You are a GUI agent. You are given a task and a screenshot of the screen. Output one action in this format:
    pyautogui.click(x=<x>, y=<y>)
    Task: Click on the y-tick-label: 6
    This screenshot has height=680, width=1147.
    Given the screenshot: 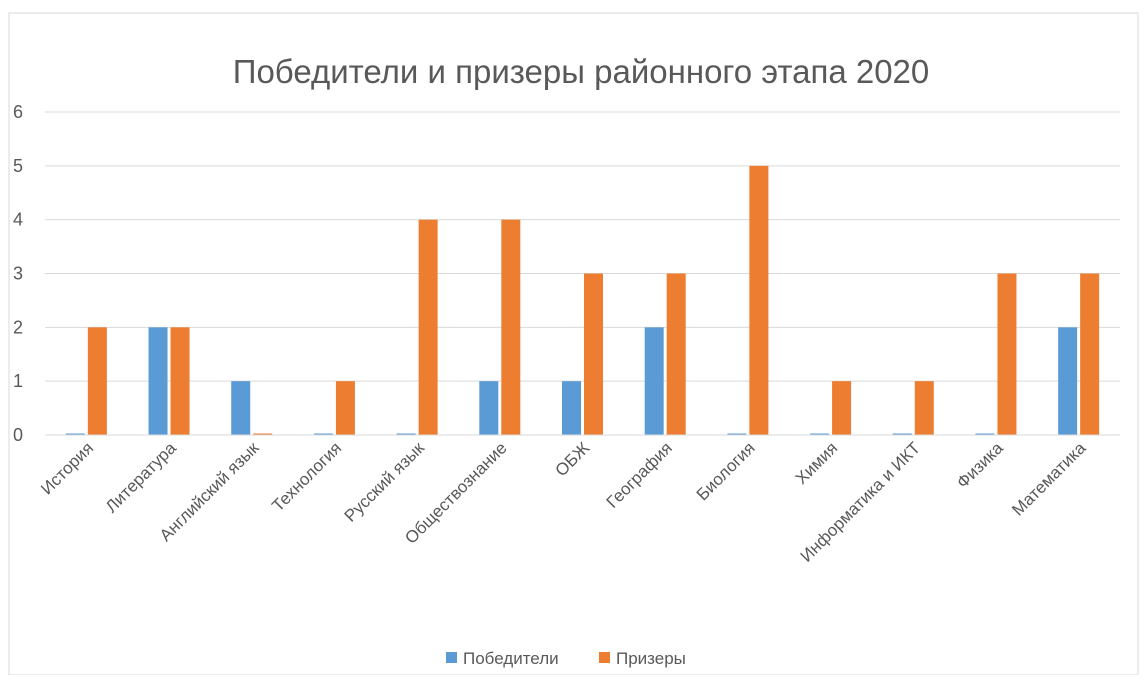 What is the action you would take?
    pyautogui.click(x=18, y=112)
    